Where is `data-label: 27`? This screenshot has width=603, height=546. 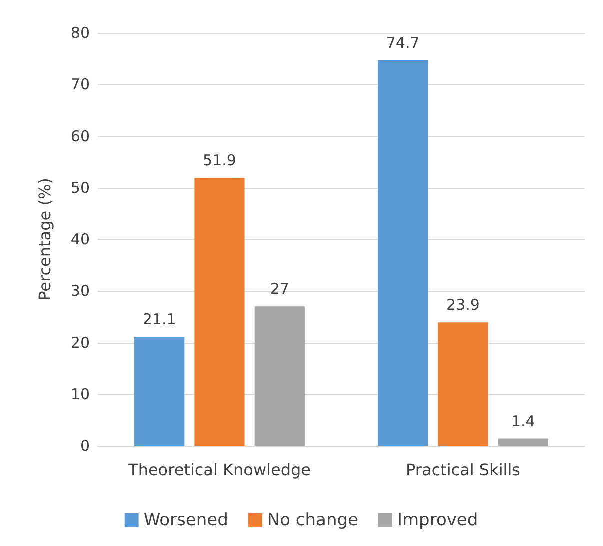
data-label: 27 is located at coordinates (280, 289).